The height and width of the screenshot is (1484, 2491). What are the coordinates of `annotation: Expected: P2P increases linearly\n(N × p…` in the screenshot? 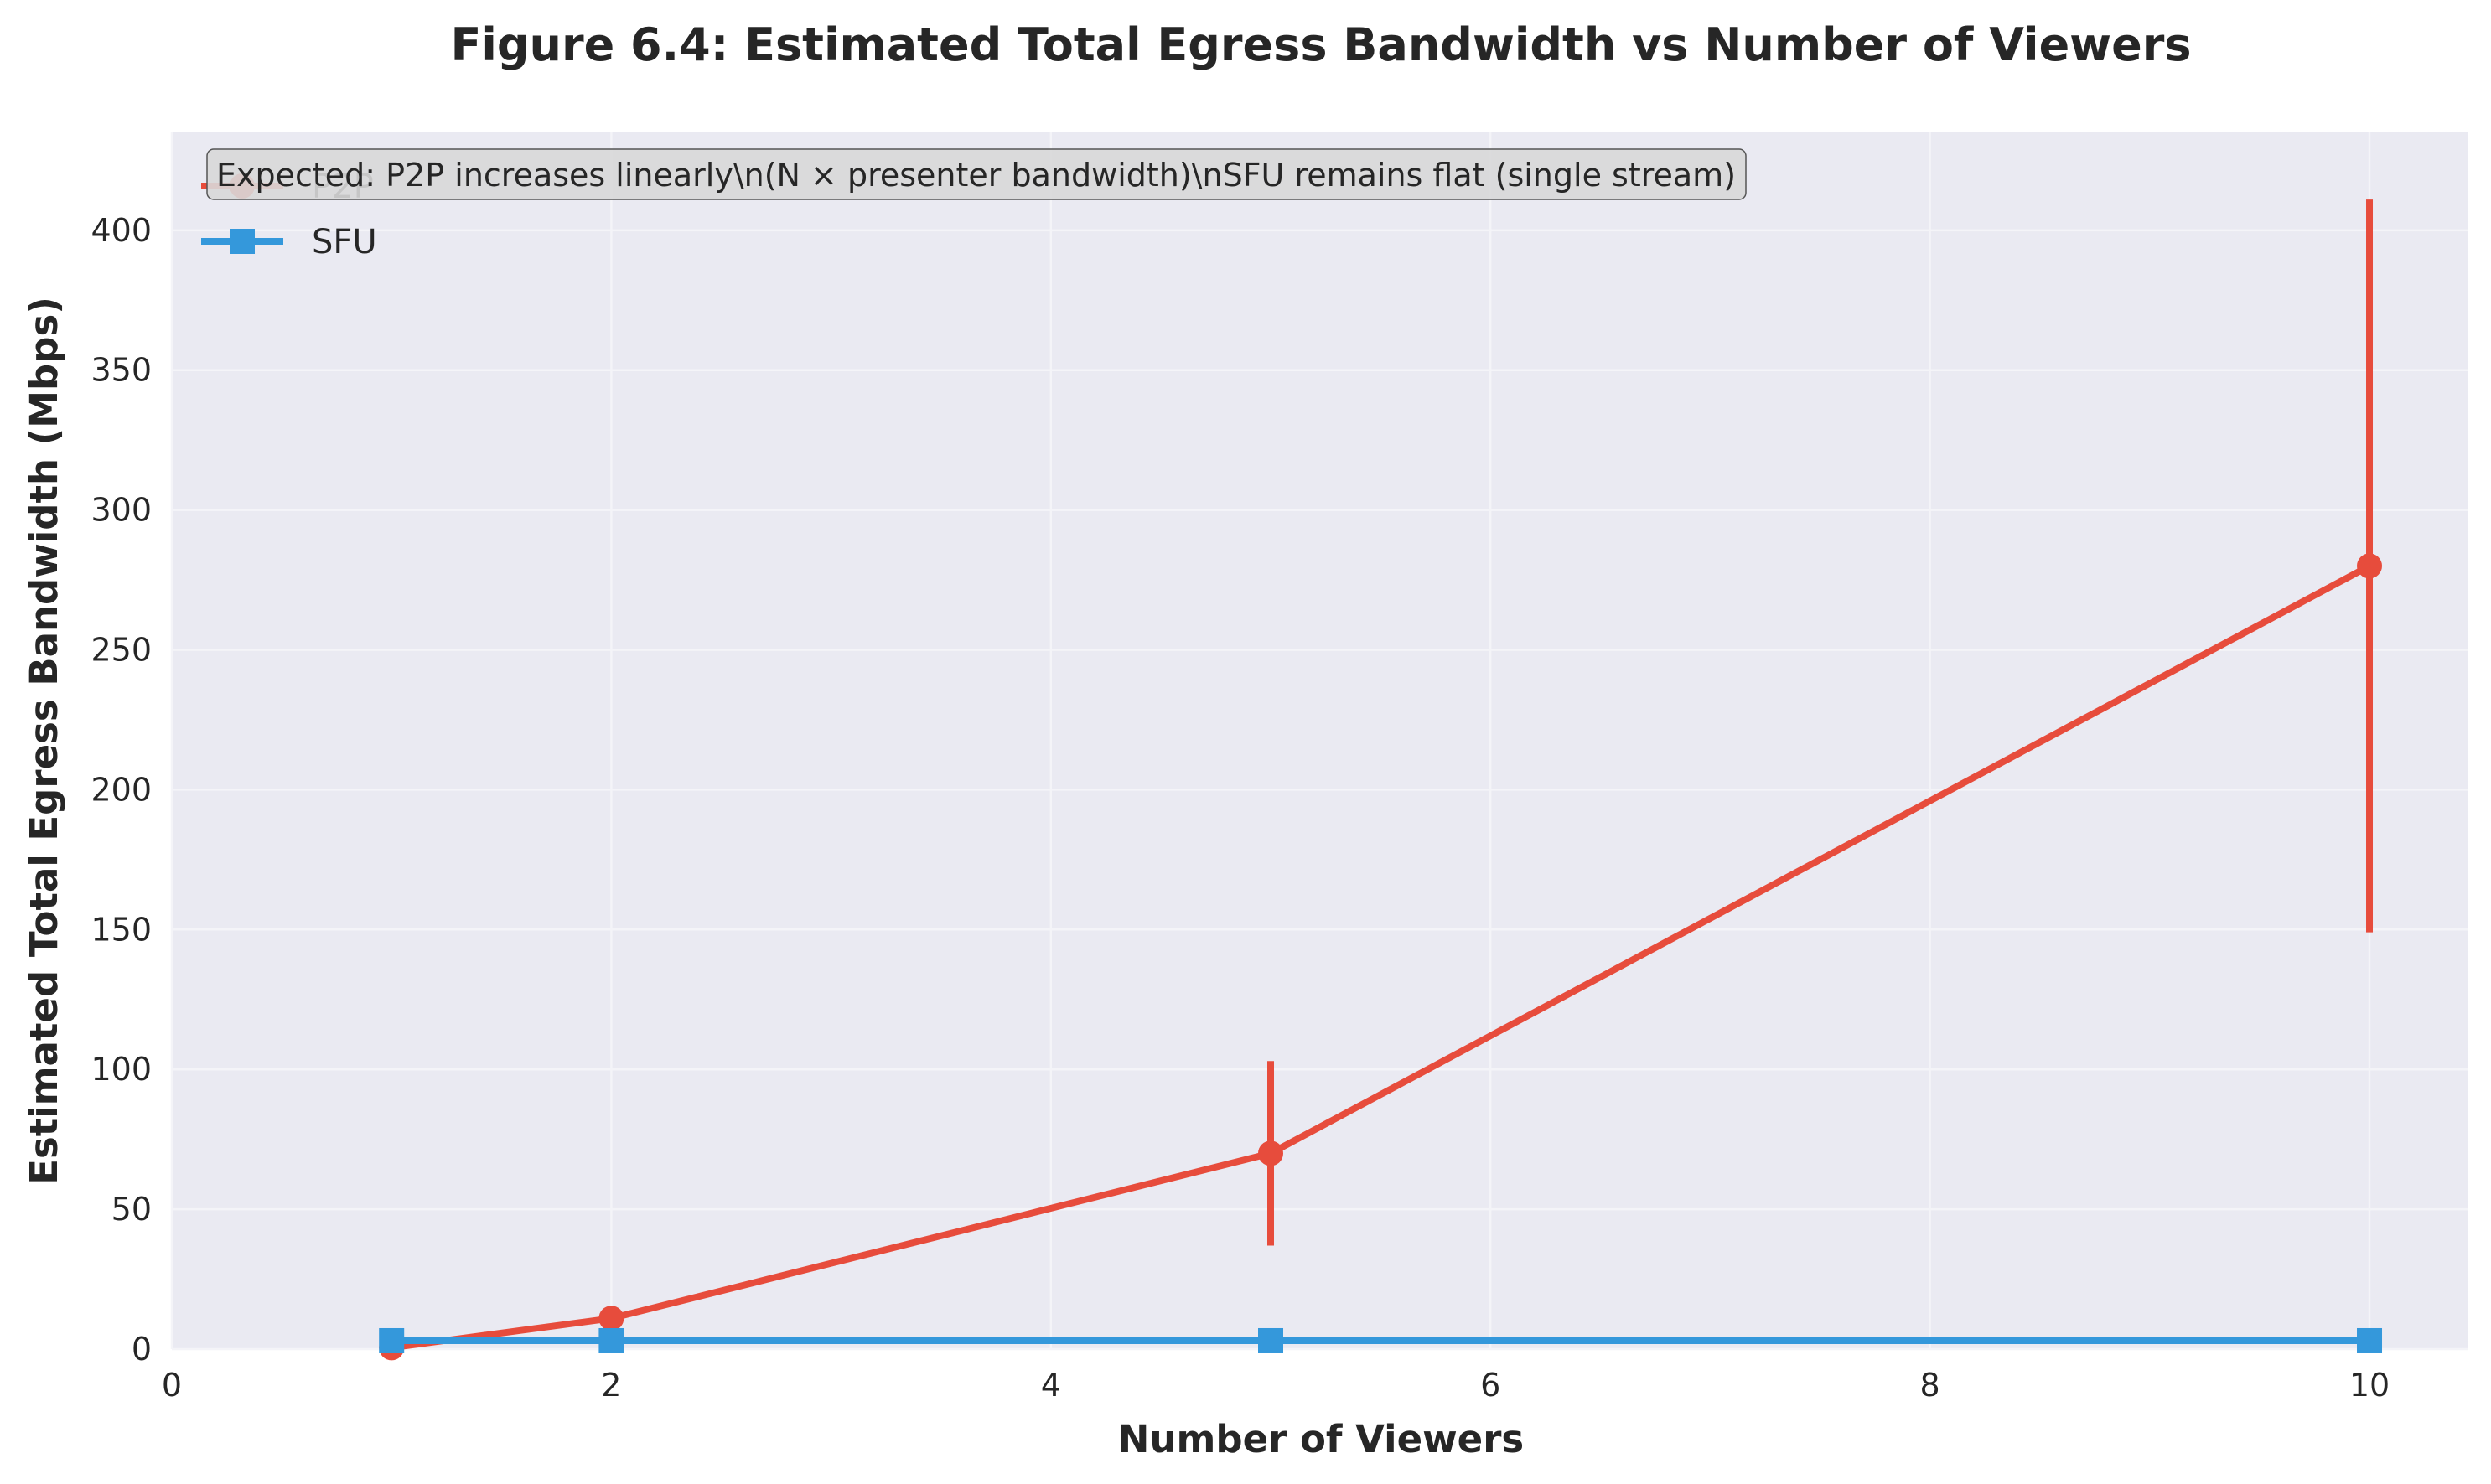 It's located at (976, 174).